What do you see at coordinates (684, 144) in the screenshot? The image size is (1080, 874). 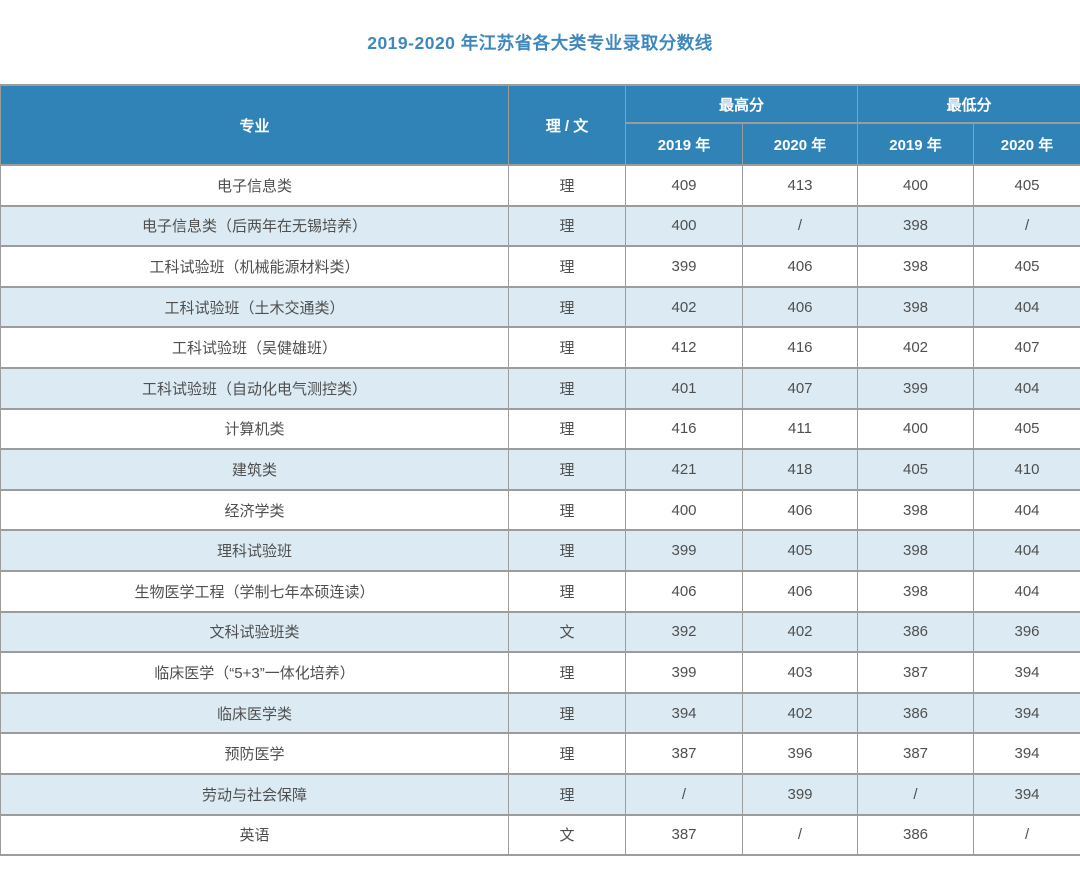 I see `header-max-2019: 2019 年` at bounding box center [684, 144].